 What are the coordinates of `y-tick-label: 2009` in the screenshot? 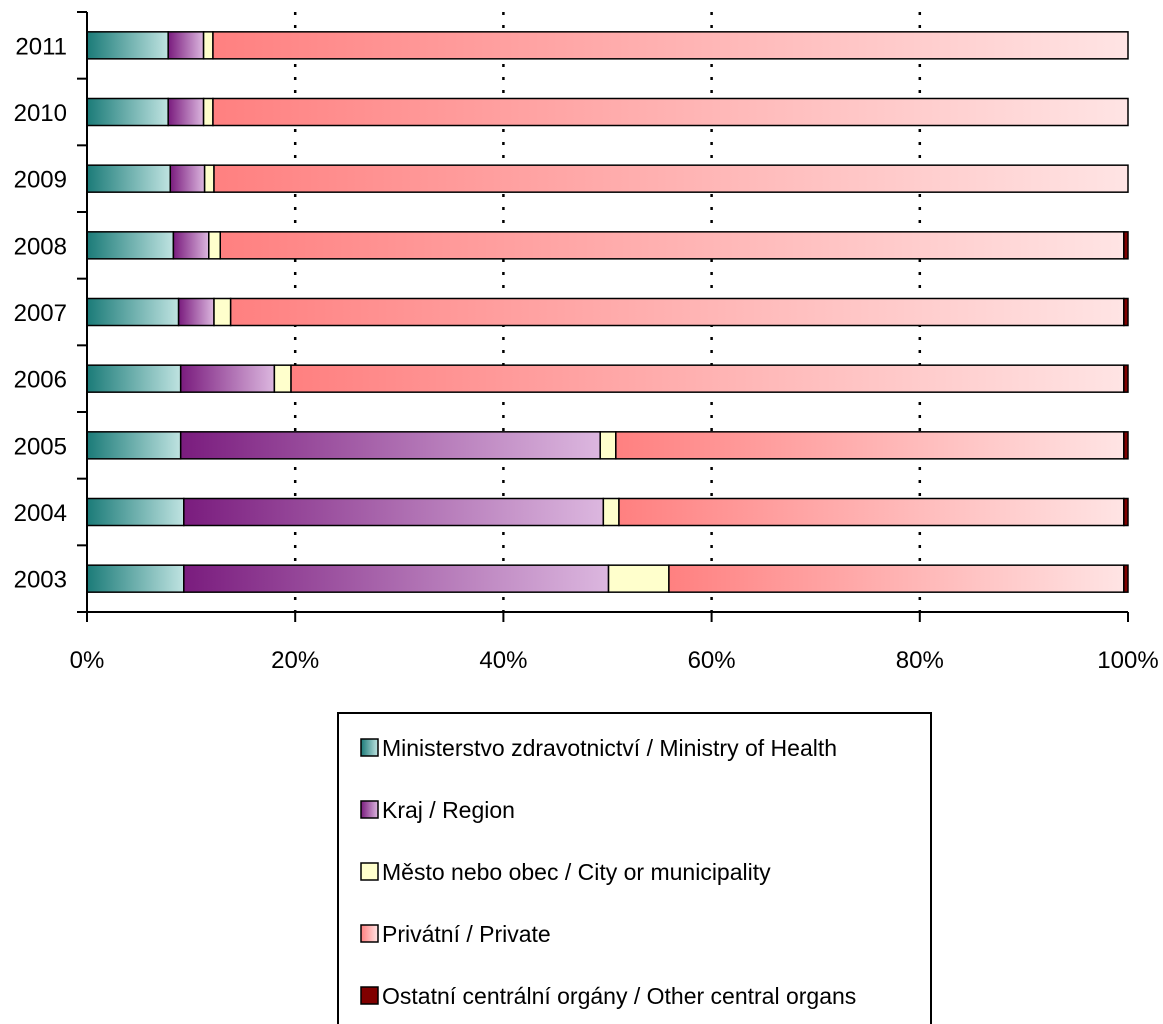 It's located at (40, 180).